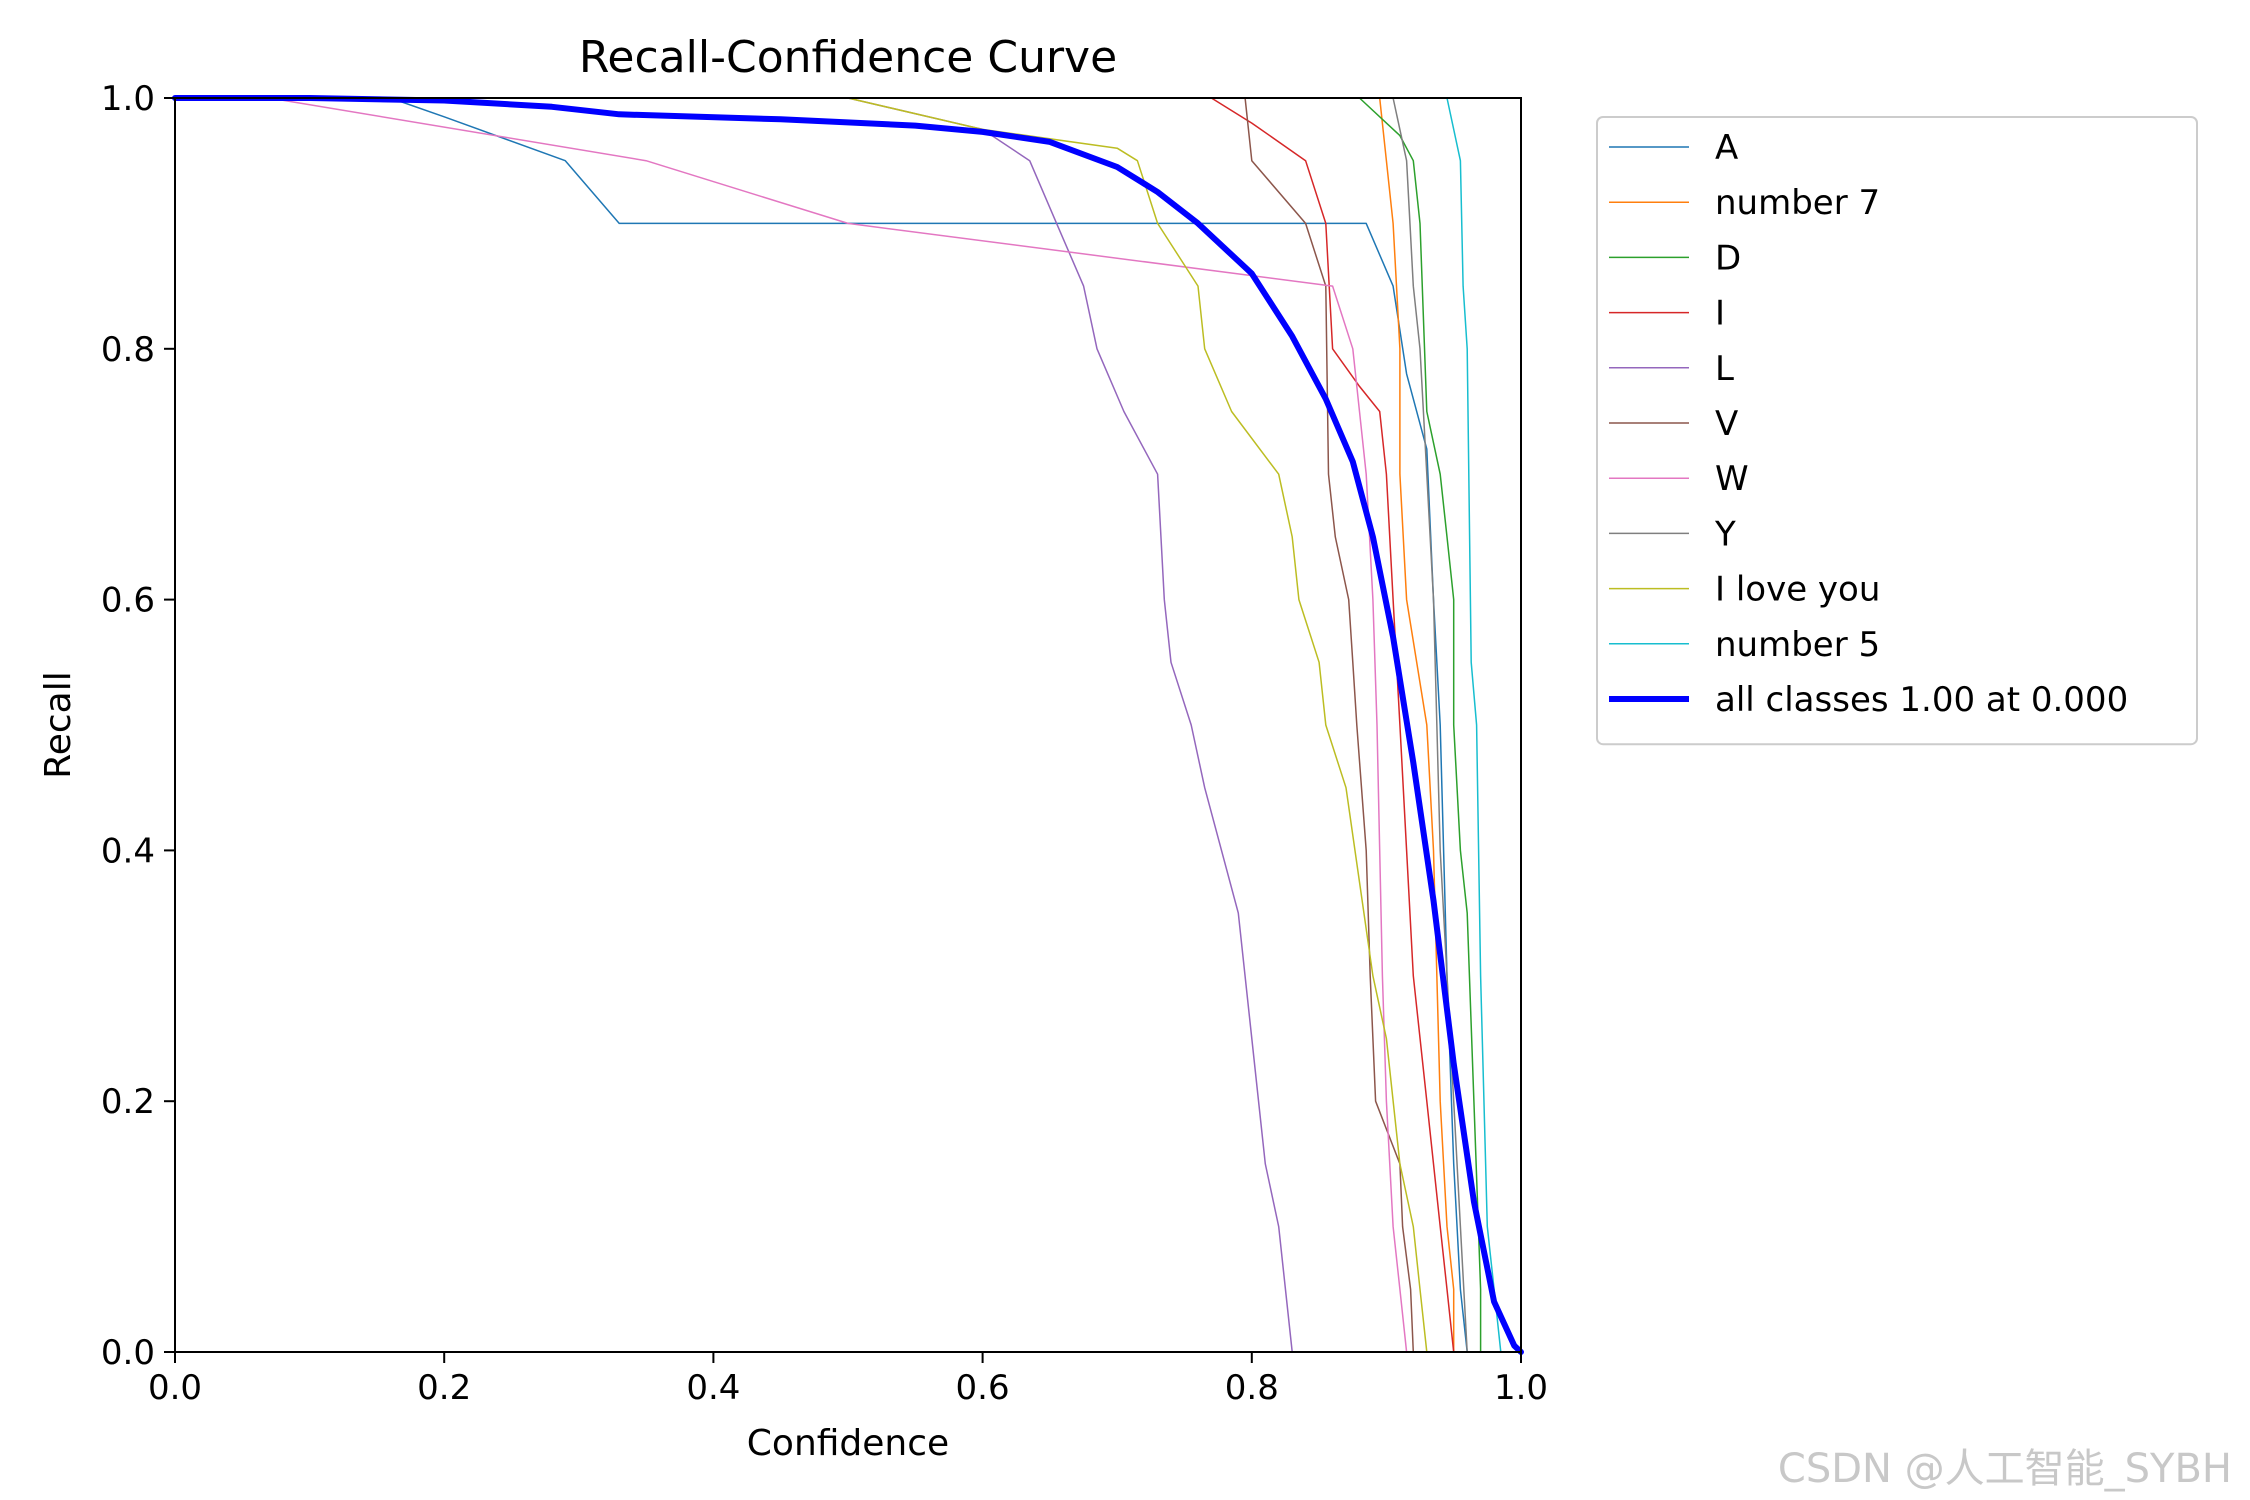 This screenshot has width=2250, height=1500. Describe the element at coordinates (1921, 700) in the screenshot. I see `legend-label: all classes 1.00 at 0.000` at that location.